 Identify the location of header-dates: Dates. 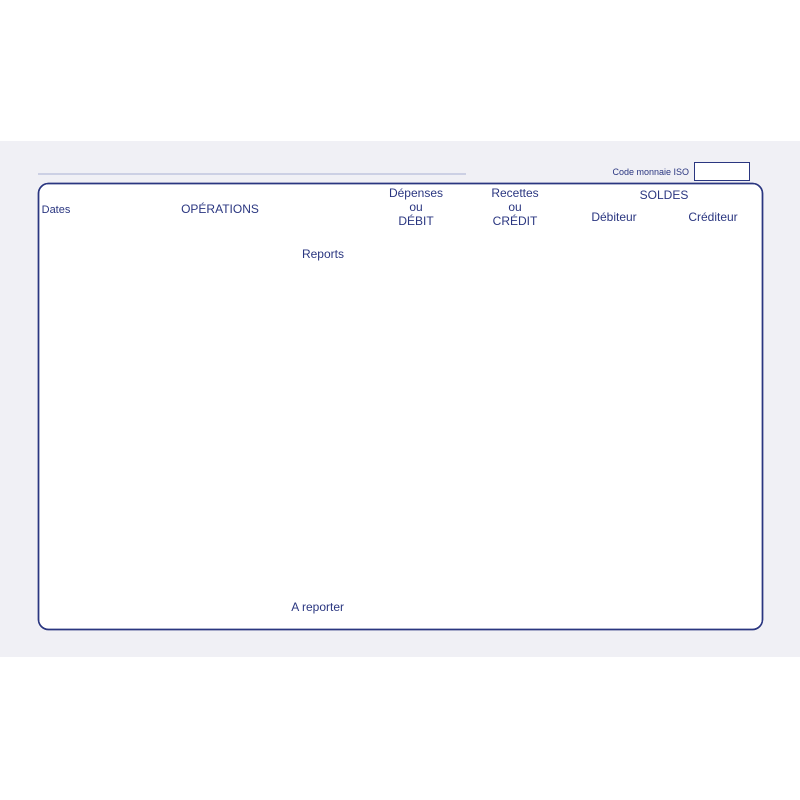
(56, 210).